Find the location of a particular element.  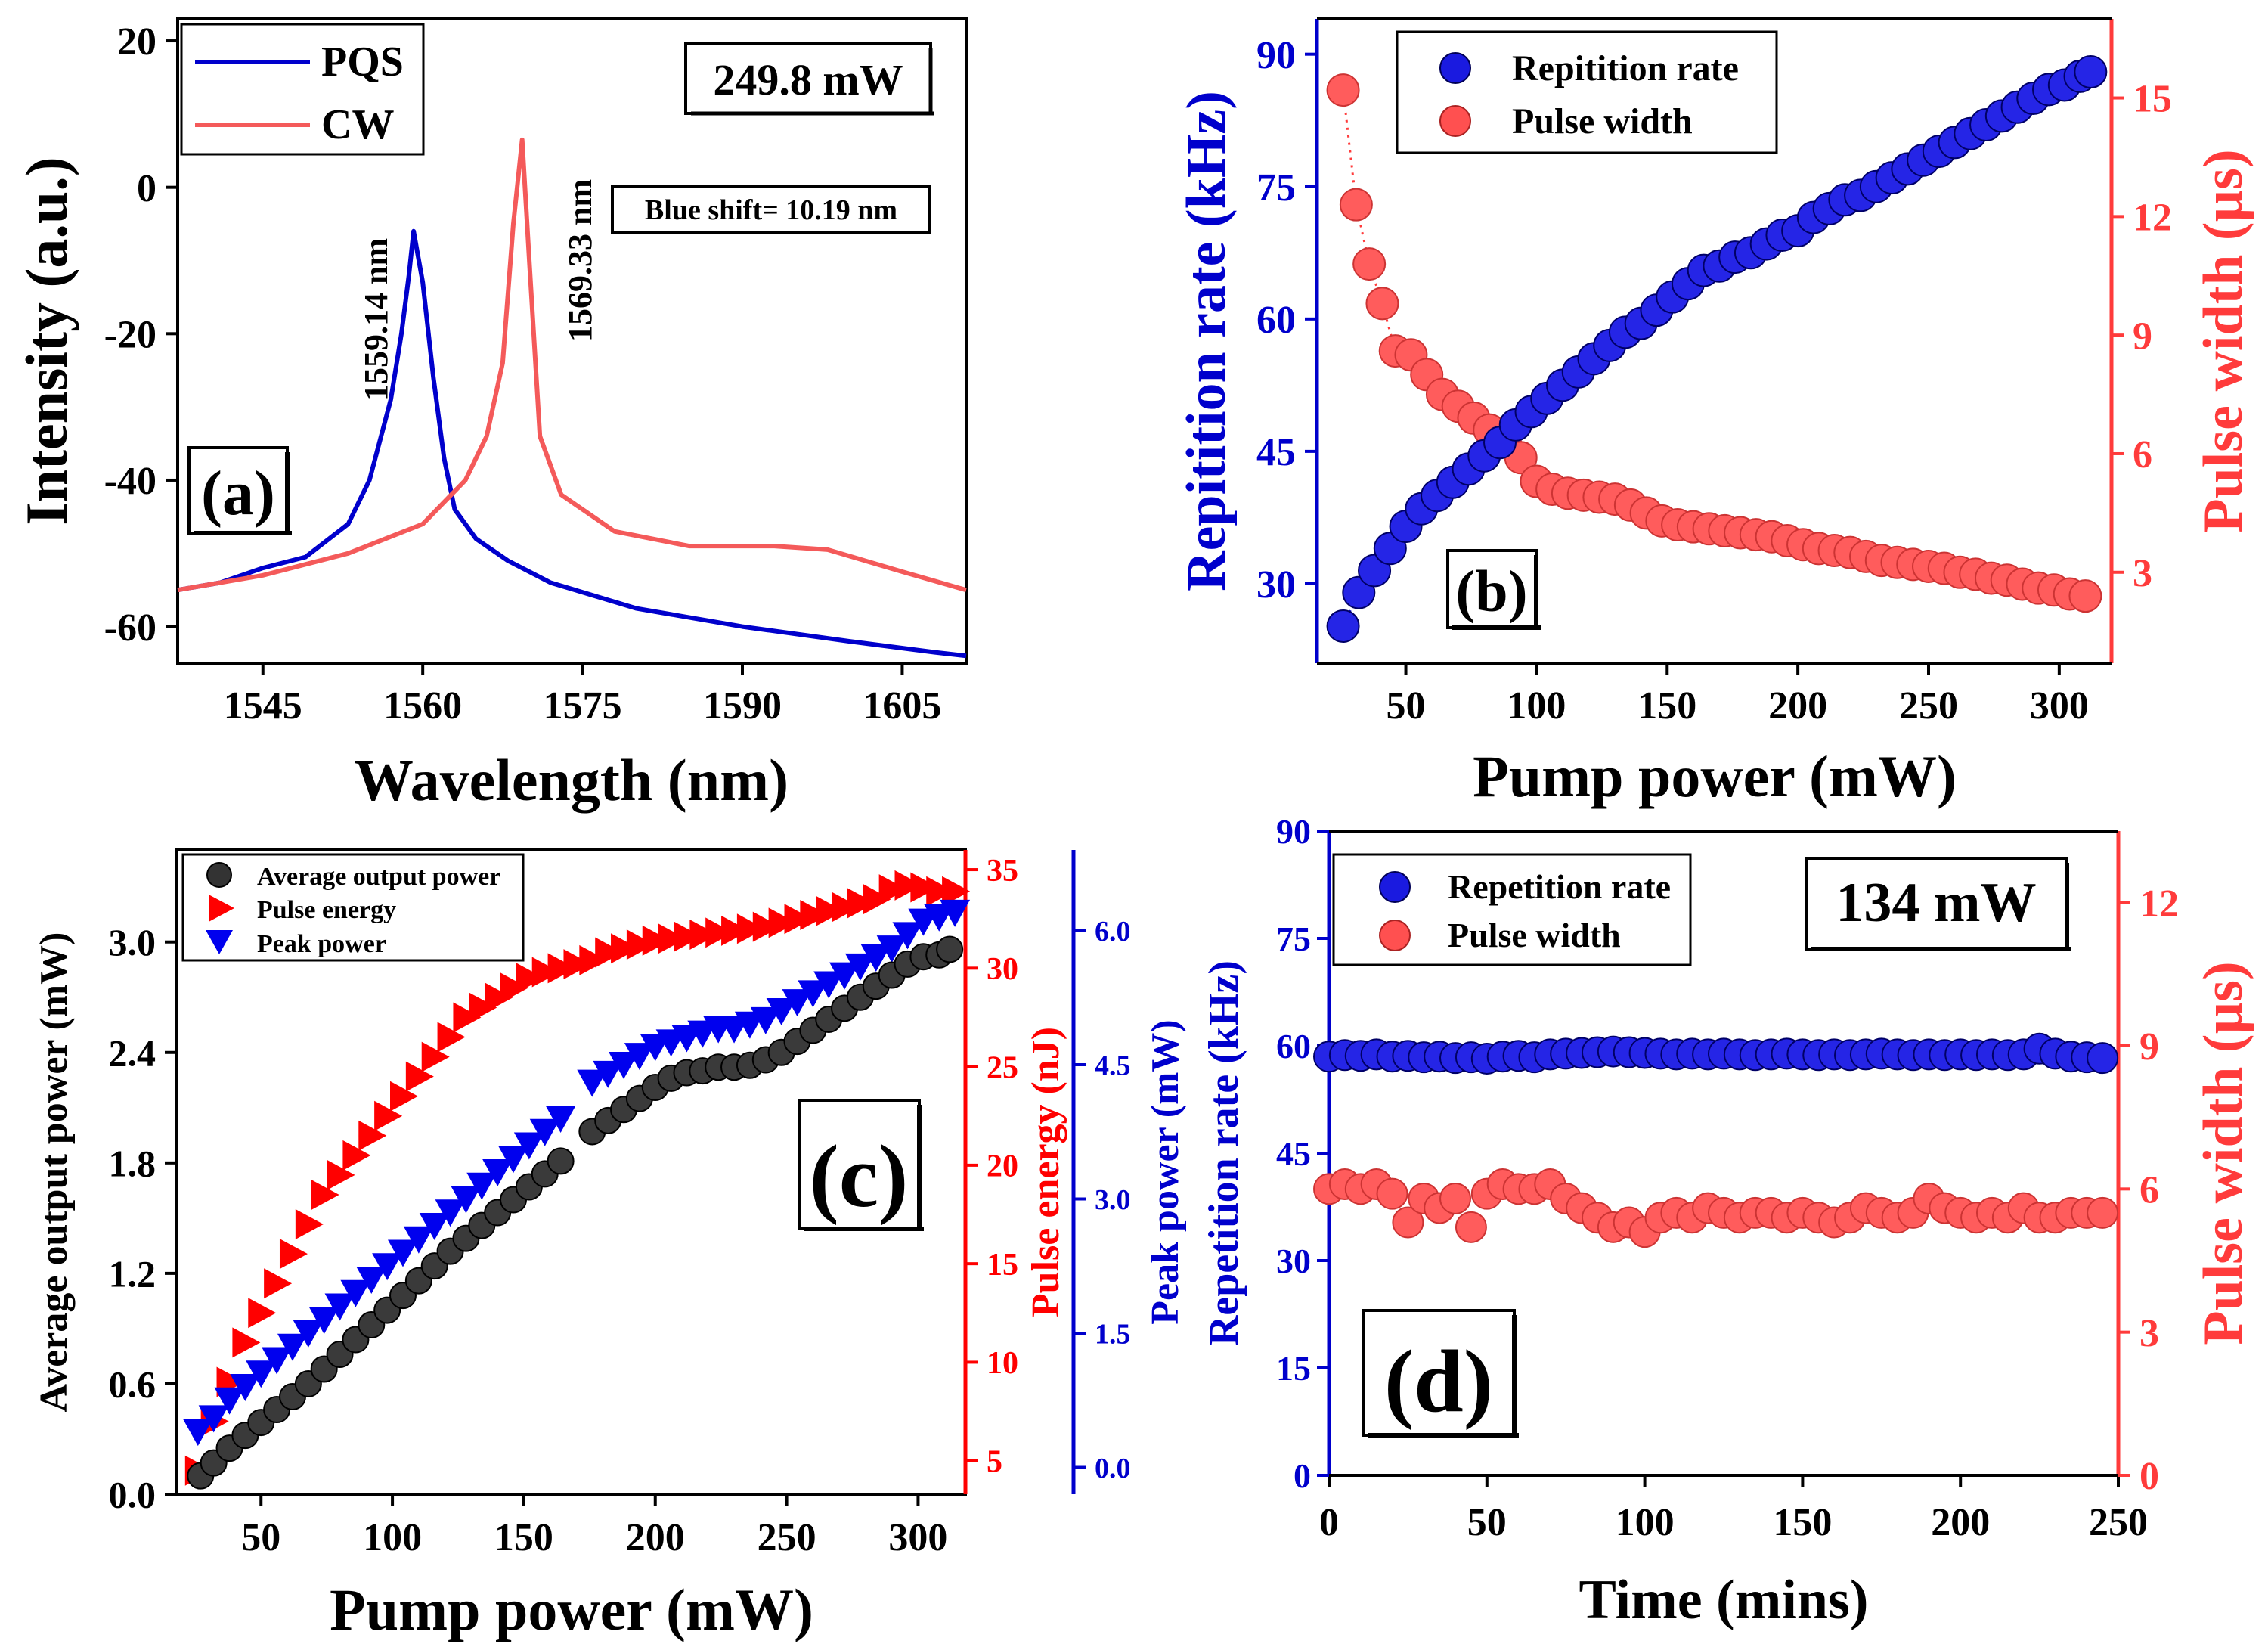

a-ytick-label: 0 is located at coordinates (146, 188).